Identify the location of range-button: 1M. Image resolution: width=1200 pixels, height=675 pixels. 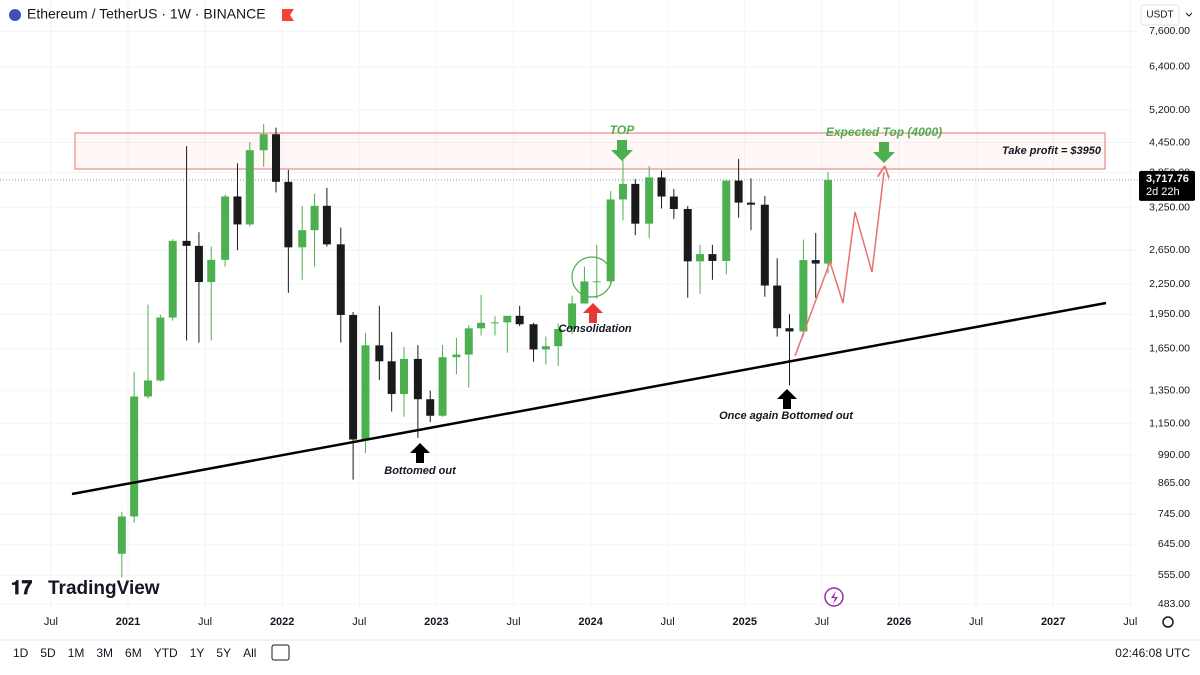
(76, 653).